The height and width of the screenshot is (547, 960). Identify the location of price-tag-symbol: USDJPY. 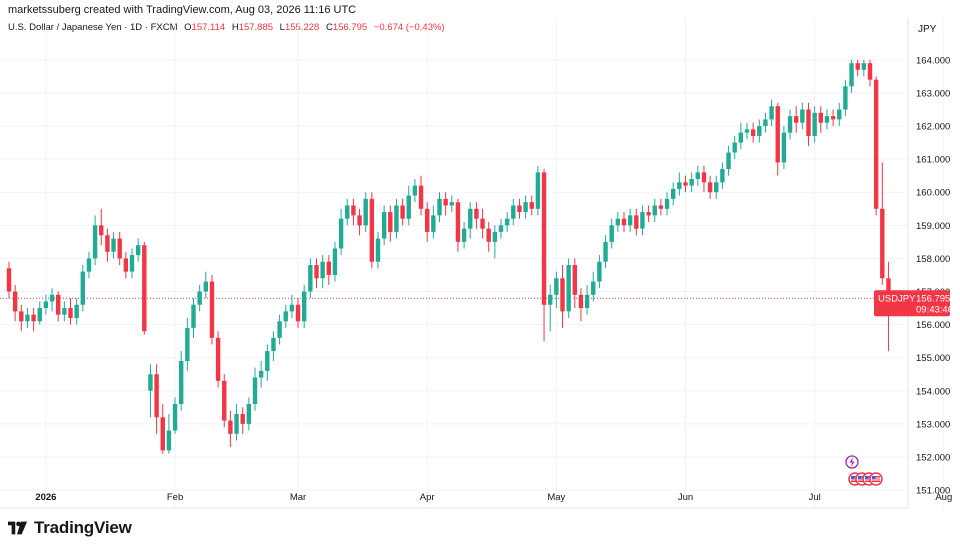
(897, 298).